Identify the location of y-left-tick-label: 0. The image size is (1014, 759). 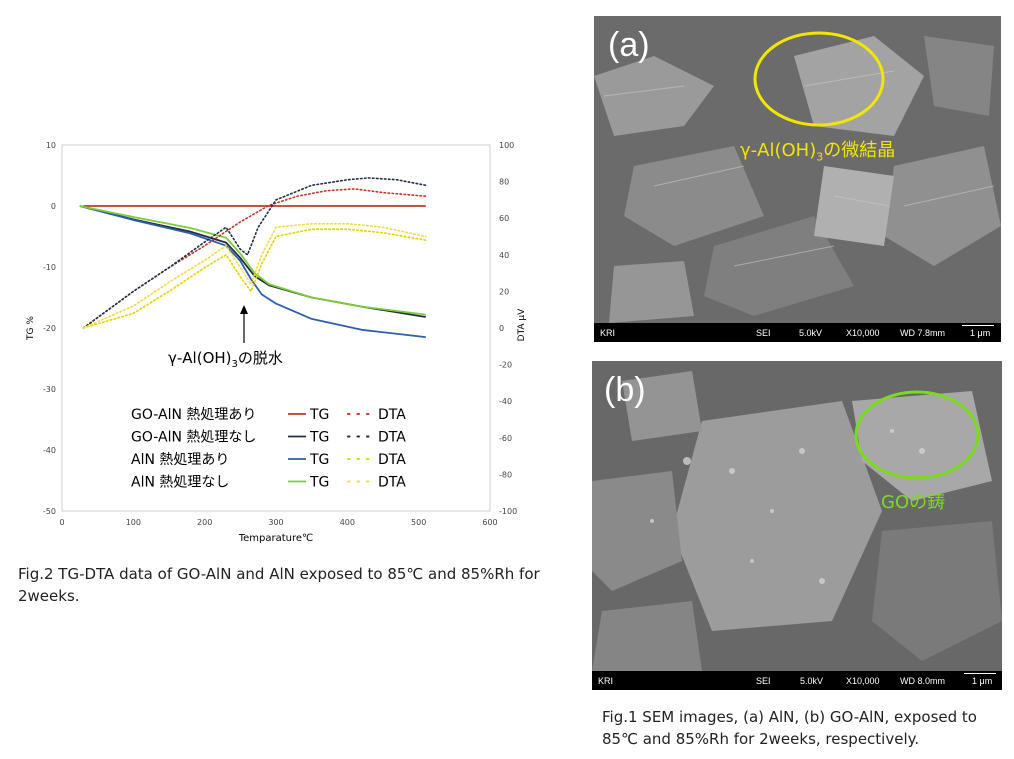
(53, 206).